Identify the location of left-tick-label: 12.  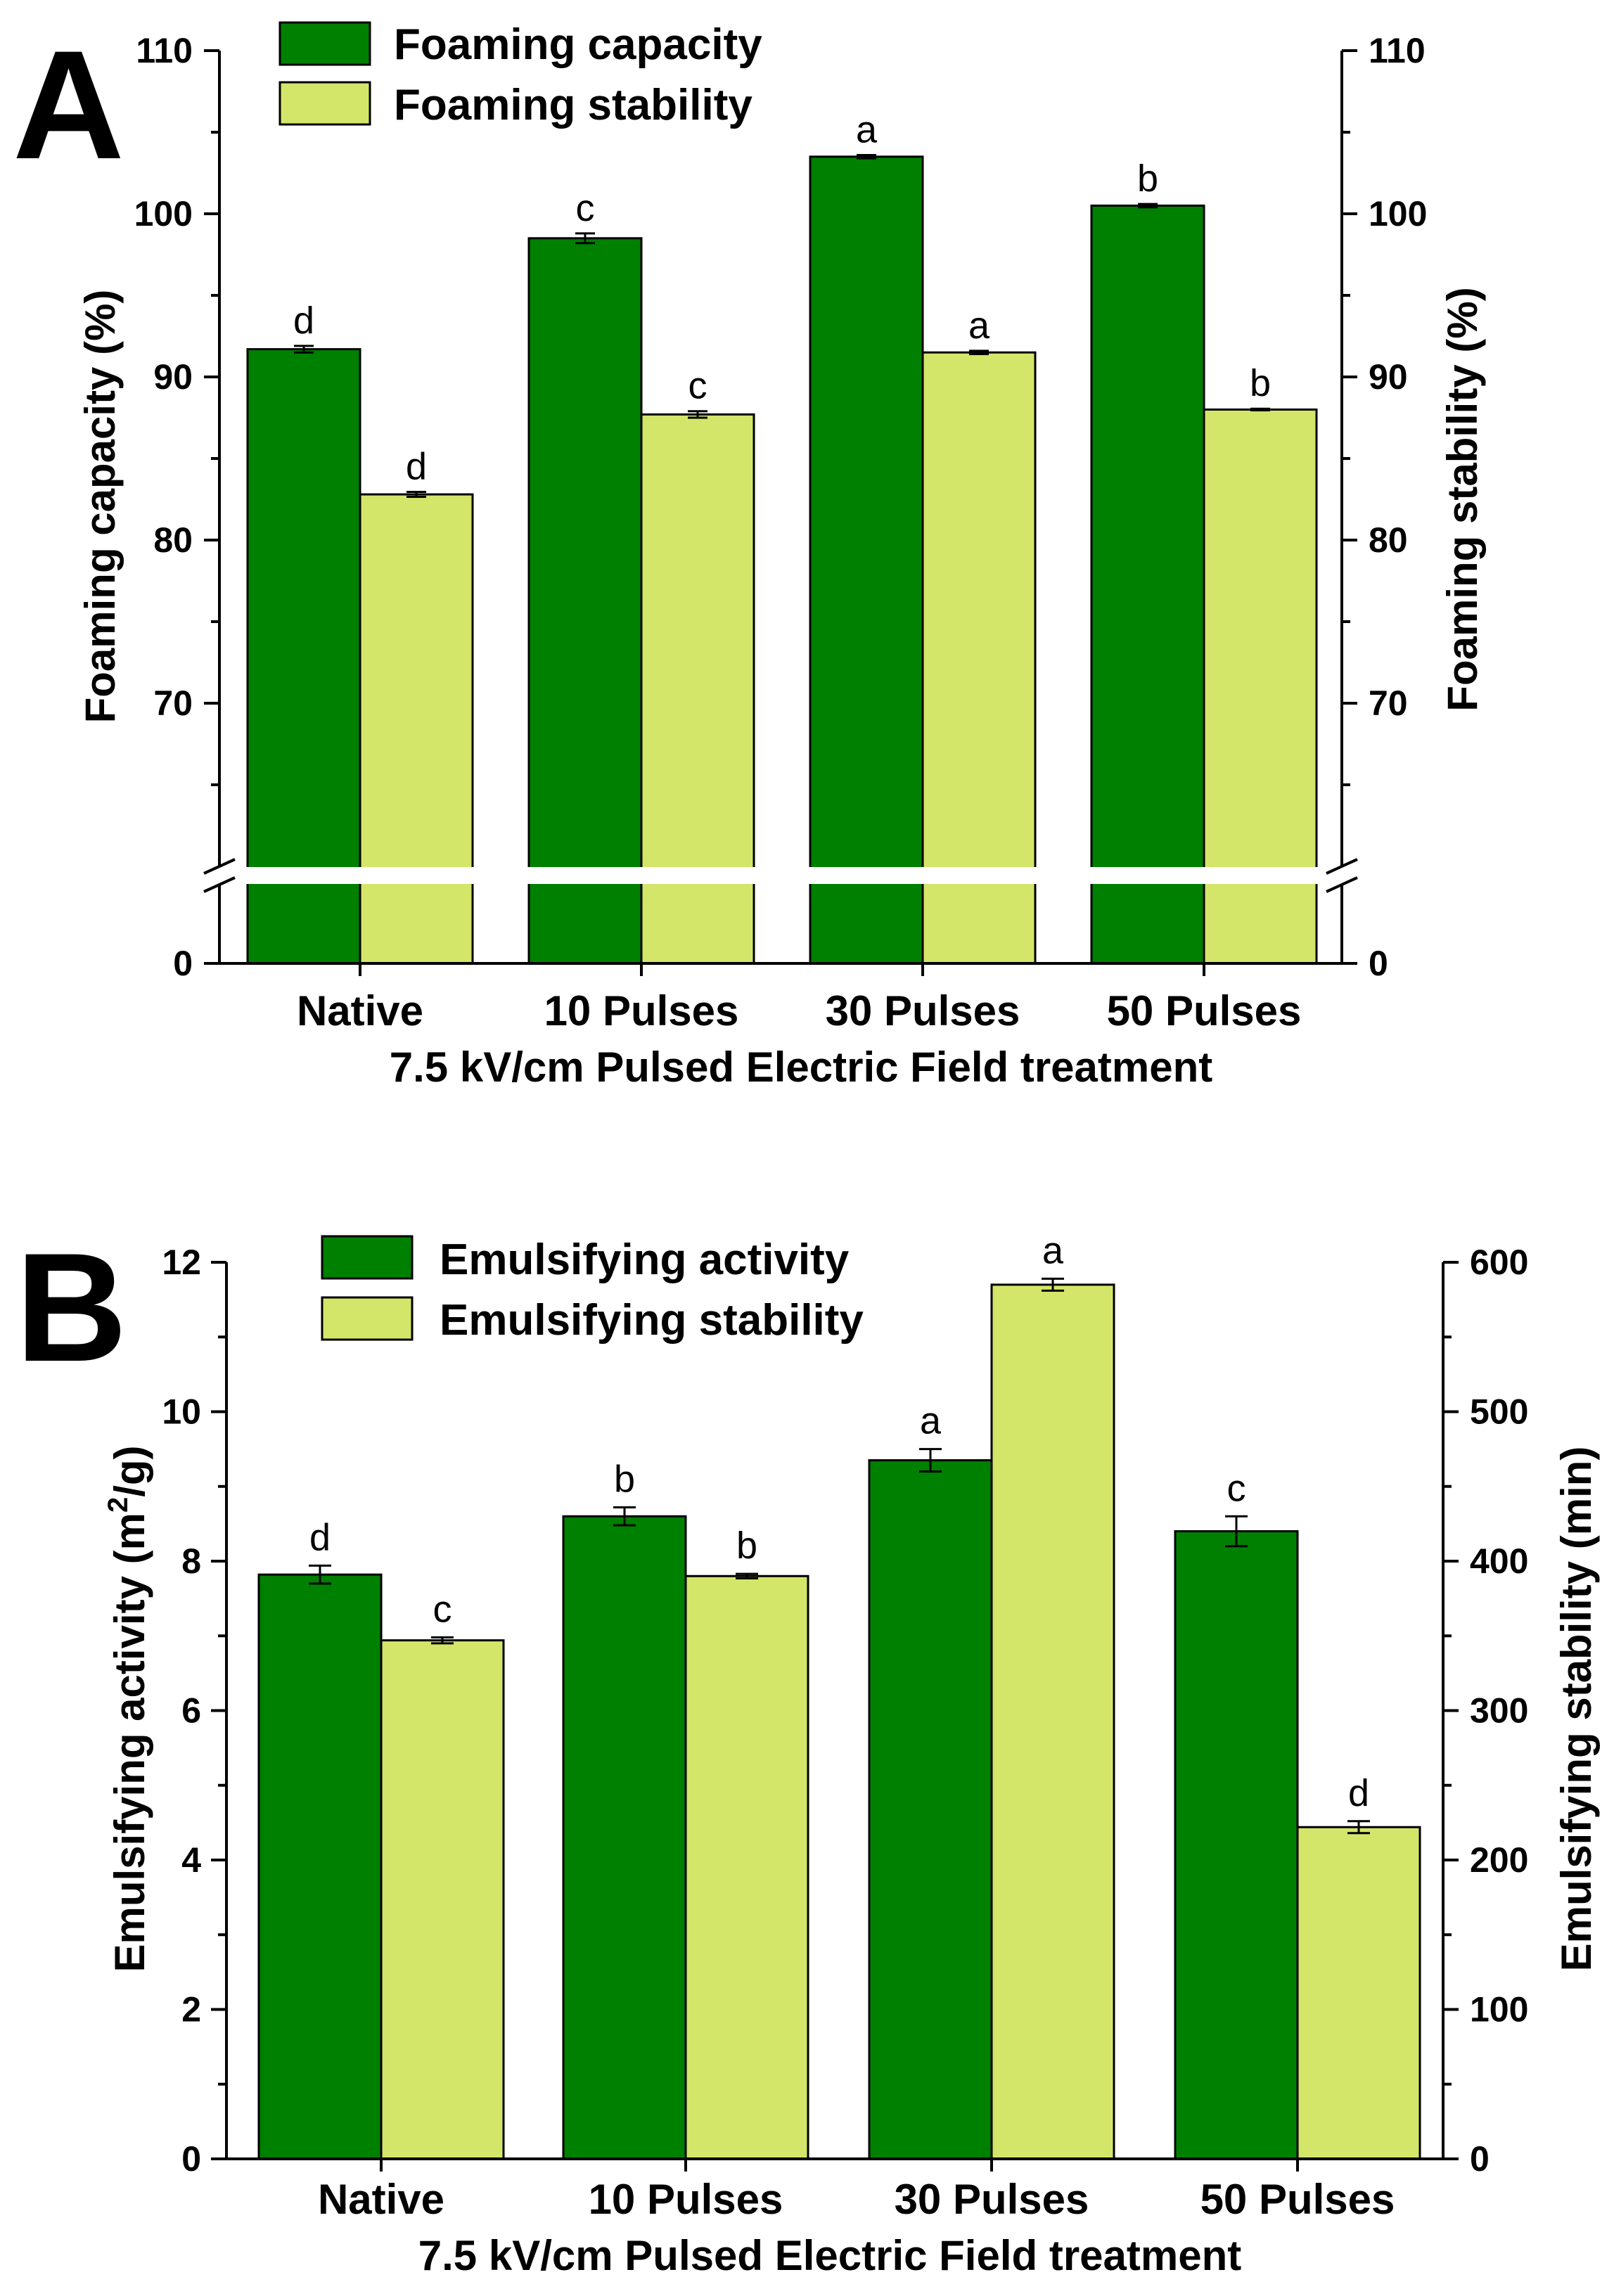
(182, 1262).